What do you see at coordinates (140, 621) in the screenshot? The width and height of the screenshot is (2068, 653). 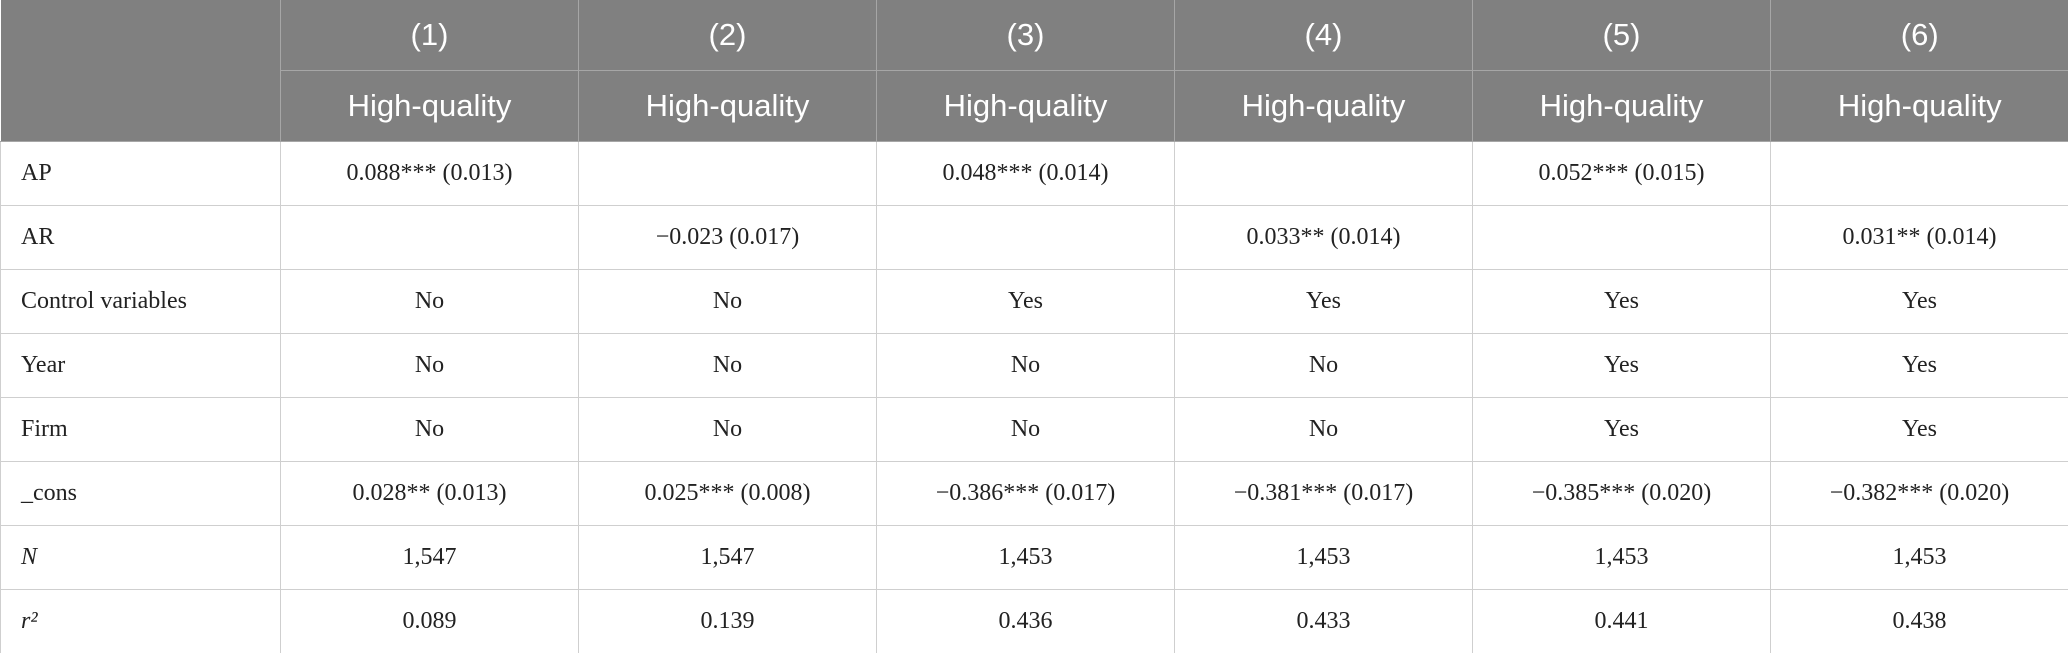 I see `row-label: r²` at bounding box center [140, 621].